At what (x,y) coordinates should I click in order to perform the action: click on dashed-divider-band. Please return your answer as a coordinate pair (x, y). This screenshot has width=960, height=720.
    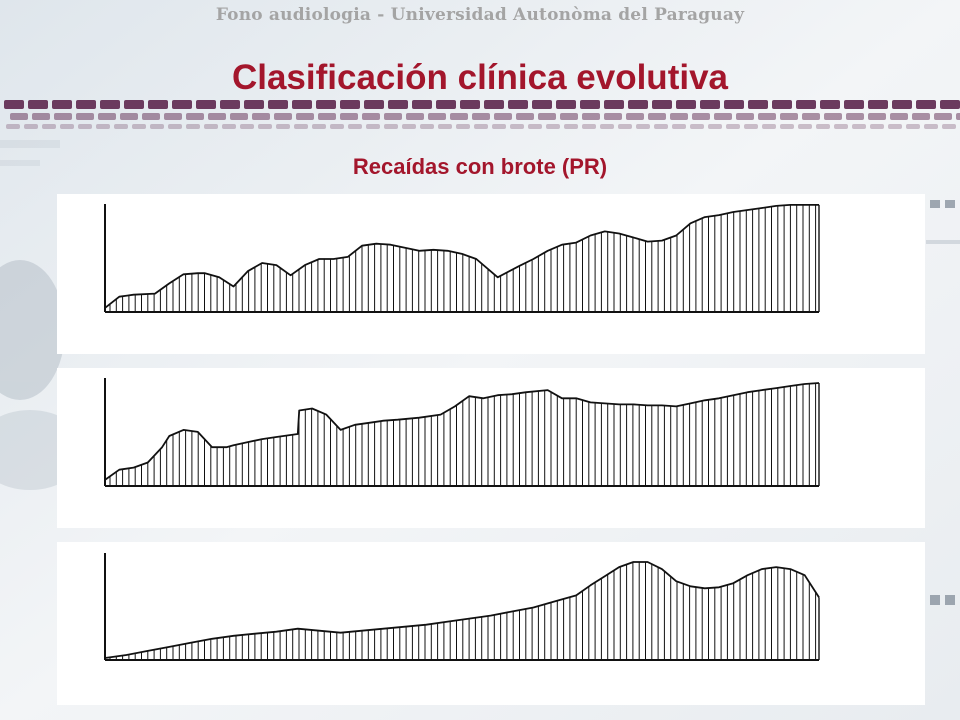
    Looking at the image, I should click on (482, 114).